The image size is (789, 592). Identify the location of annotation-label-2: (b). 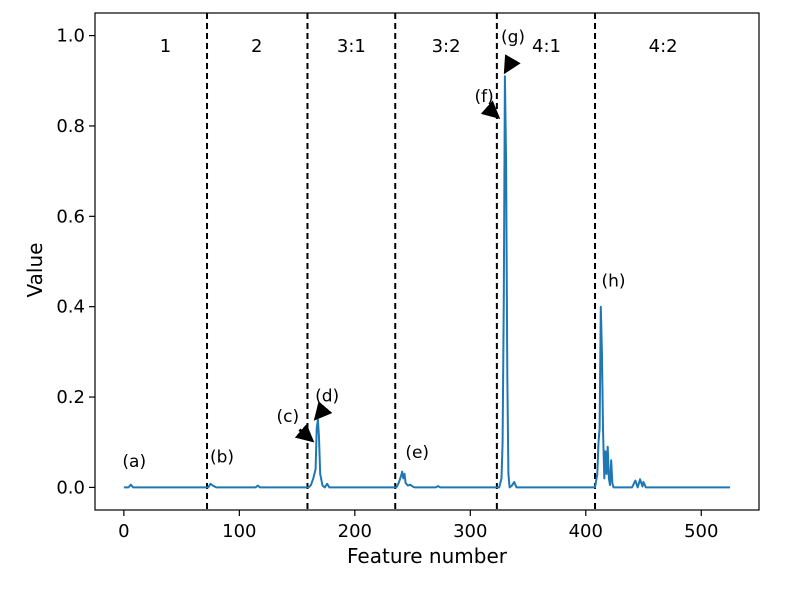
(222, 458).